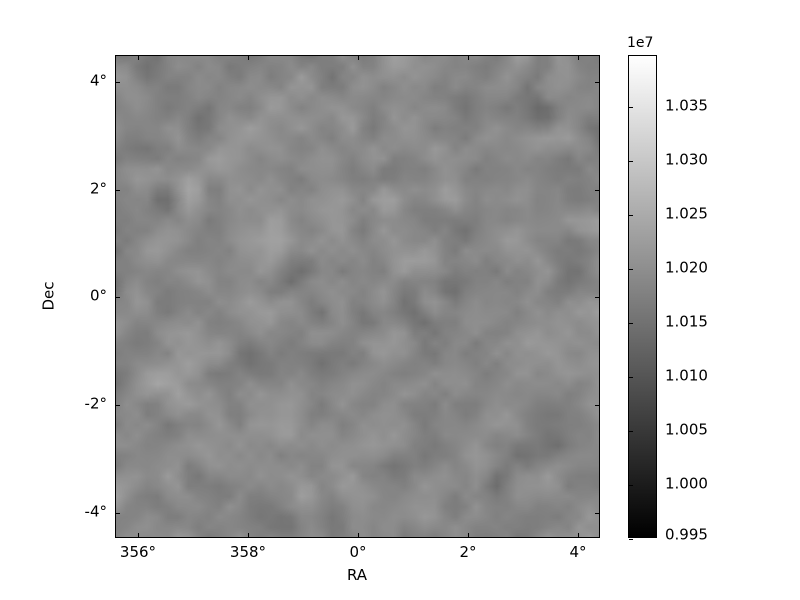  What do you see at coordinates (98, 295) in the screenshot?
I see `yticklabel-0: 0°` at bounding box center [98, 295].